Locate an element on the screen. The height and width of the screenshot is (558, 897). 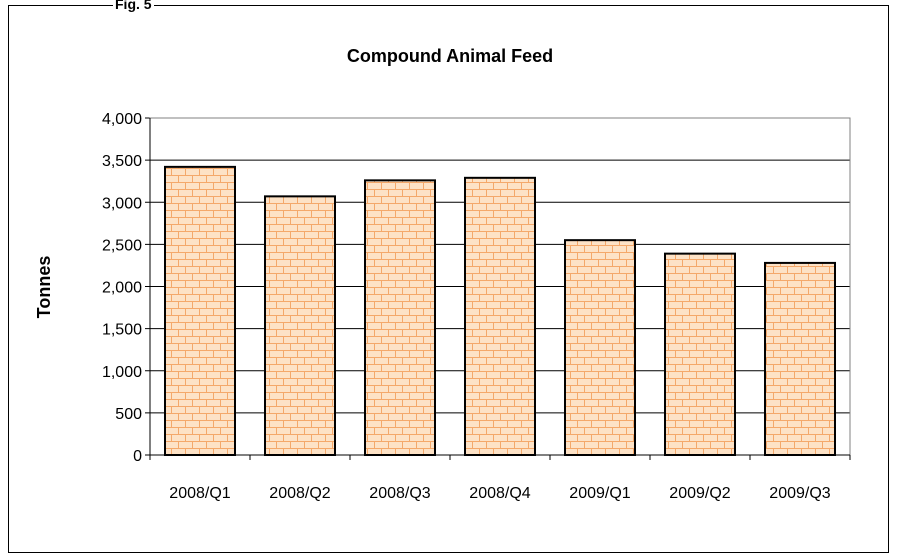
x-tick-label: 2009/Q3 is located at coordinates (799, 493).